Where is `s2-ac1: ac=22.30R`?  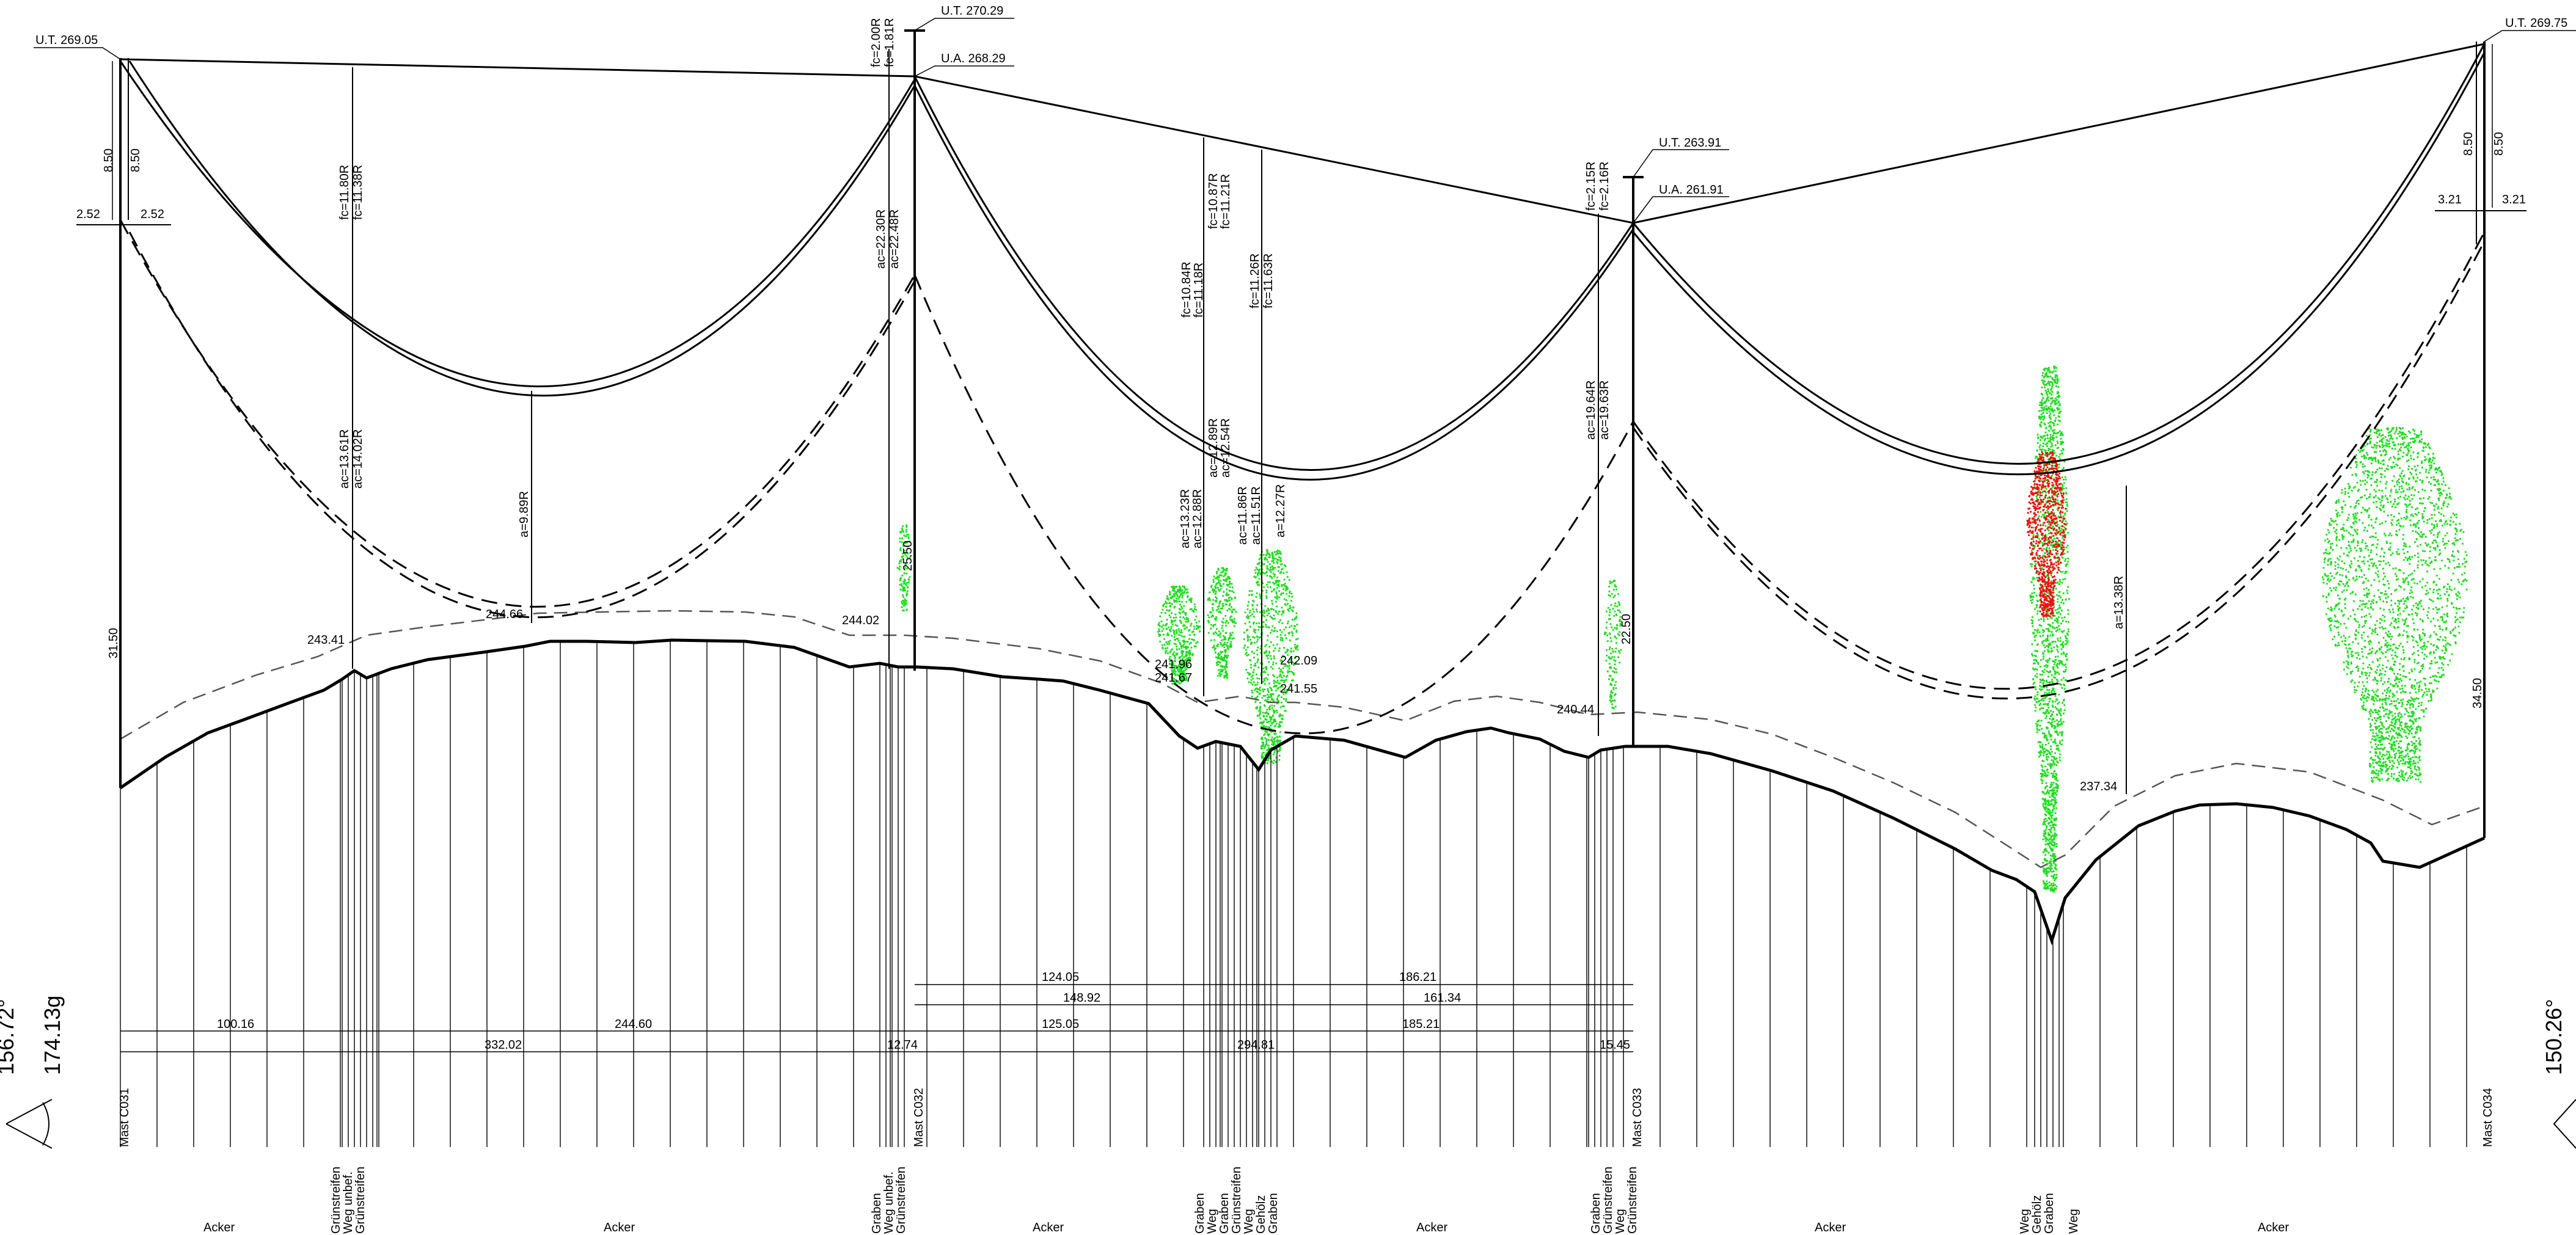
s2-ac1: ac=22.30R is located at coordinates (881, 239).